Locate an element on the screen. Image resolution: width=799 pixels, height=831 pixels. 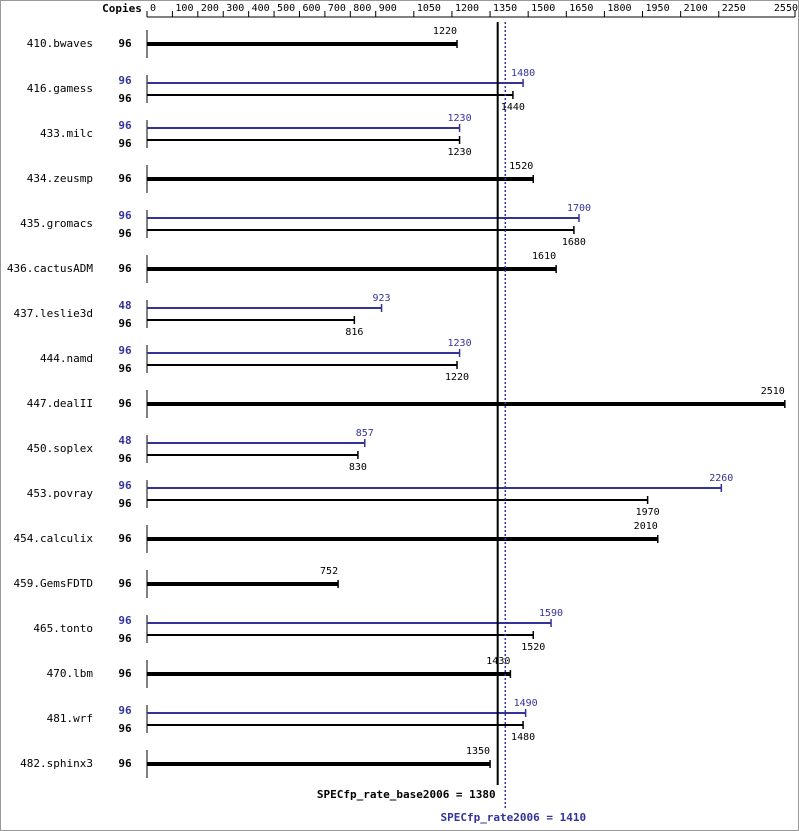
x-tick-label: 400 is located at coordinates (261, 8).